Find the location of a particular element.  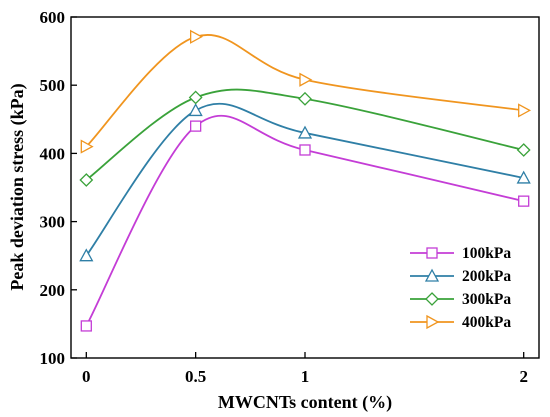

legend-label: 100kPa is located at coordinates (486, 253).